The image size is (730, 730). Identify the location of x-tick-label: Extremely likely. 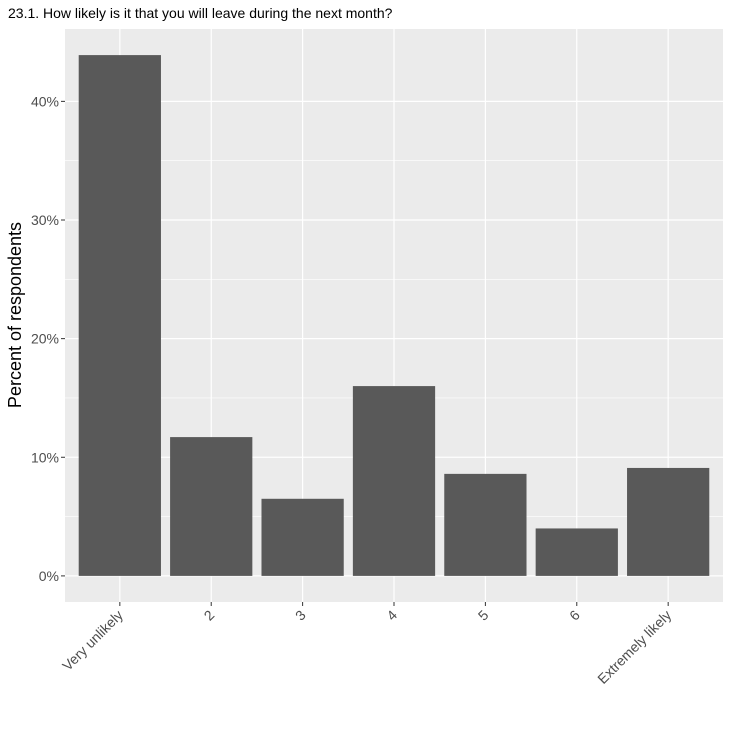
(634, 647).